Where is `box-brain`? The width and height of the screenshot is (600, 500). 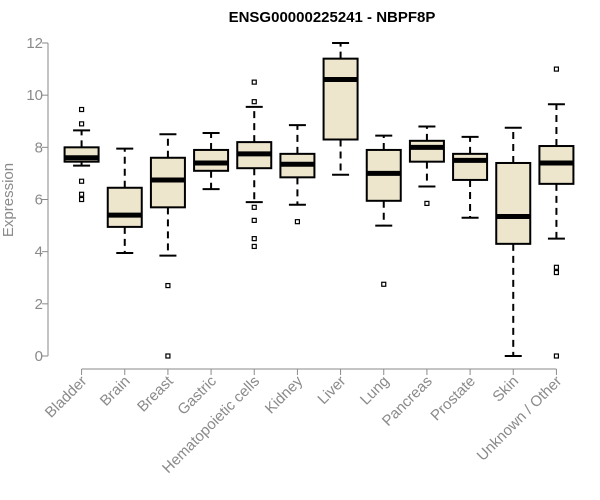 box-brain is located at coordinates (124, 200).